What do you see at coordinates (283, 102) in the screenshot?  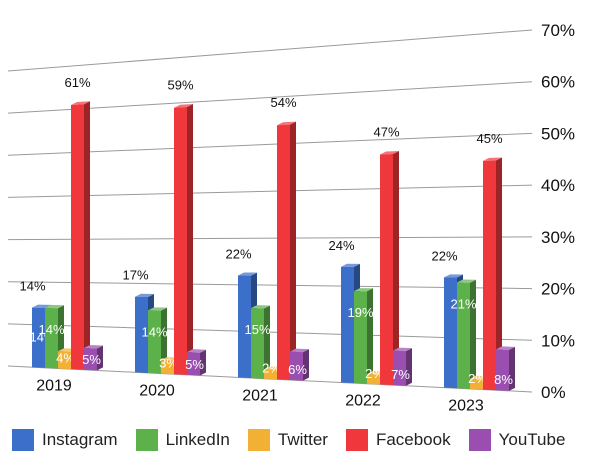 I see `data-label: 54%` at bounding box center [283, 102].